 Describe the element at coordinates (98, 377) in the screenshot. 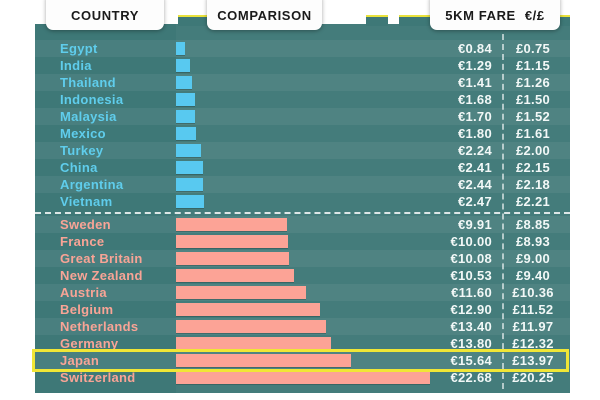

I see `country-label: Switzerland` at that location.